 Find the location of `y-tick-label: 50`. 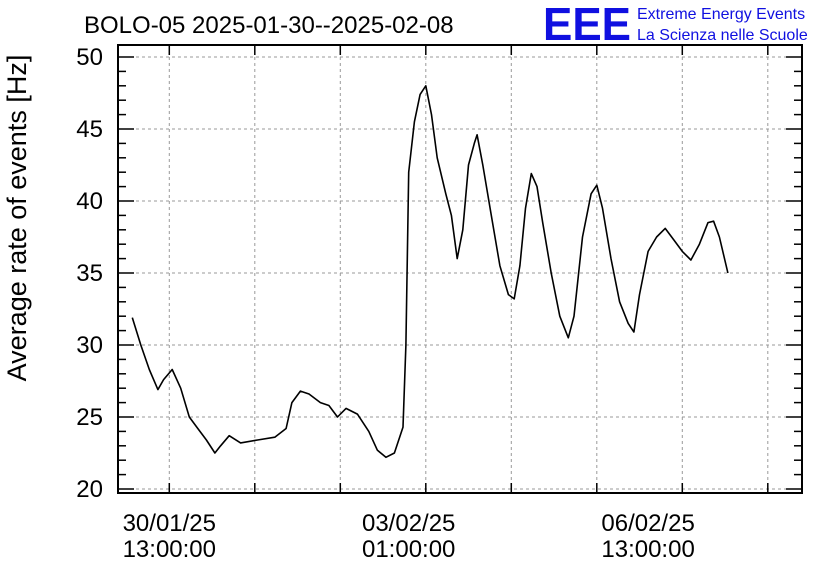

y-tick-label: 50 is located at coordinates (89, 57).